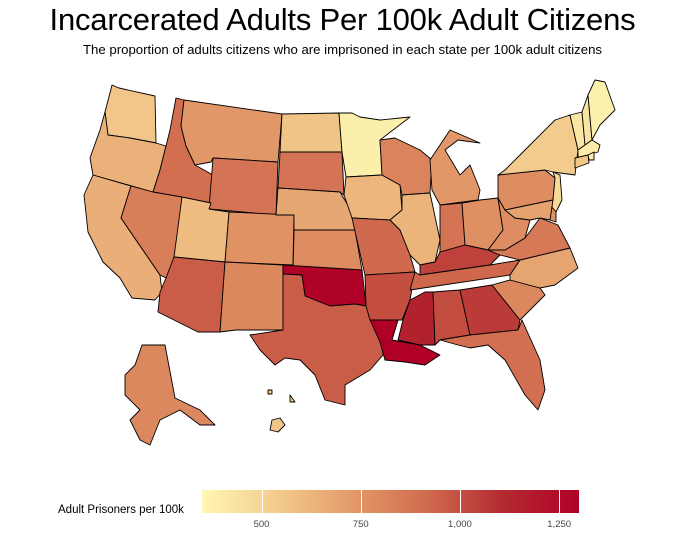 This screenshot has height=541, width=685. What do you see at coordinates (490, 310) in the screenshot?
I see `state-ga` at bounding box center [490, 310].